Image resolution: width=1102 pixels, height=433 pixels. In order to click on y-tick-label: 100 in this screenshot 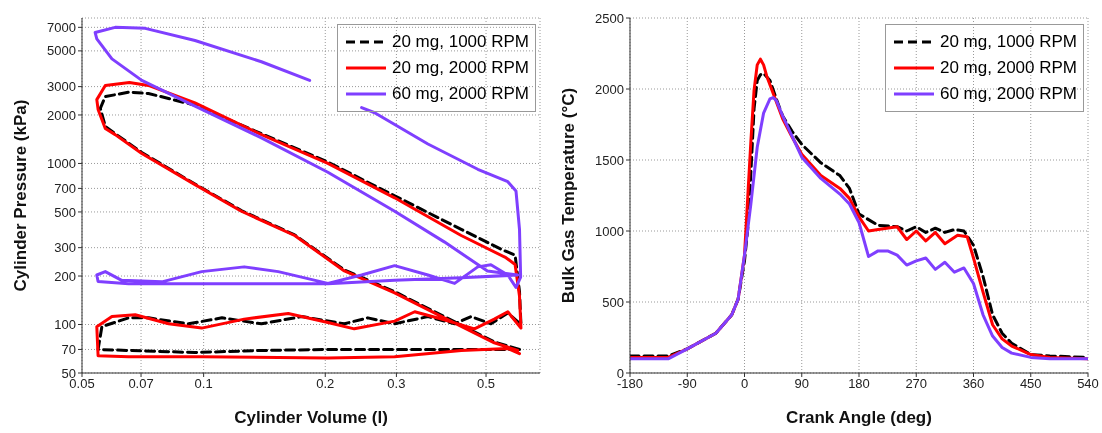, I will do `click(65, 325)`.